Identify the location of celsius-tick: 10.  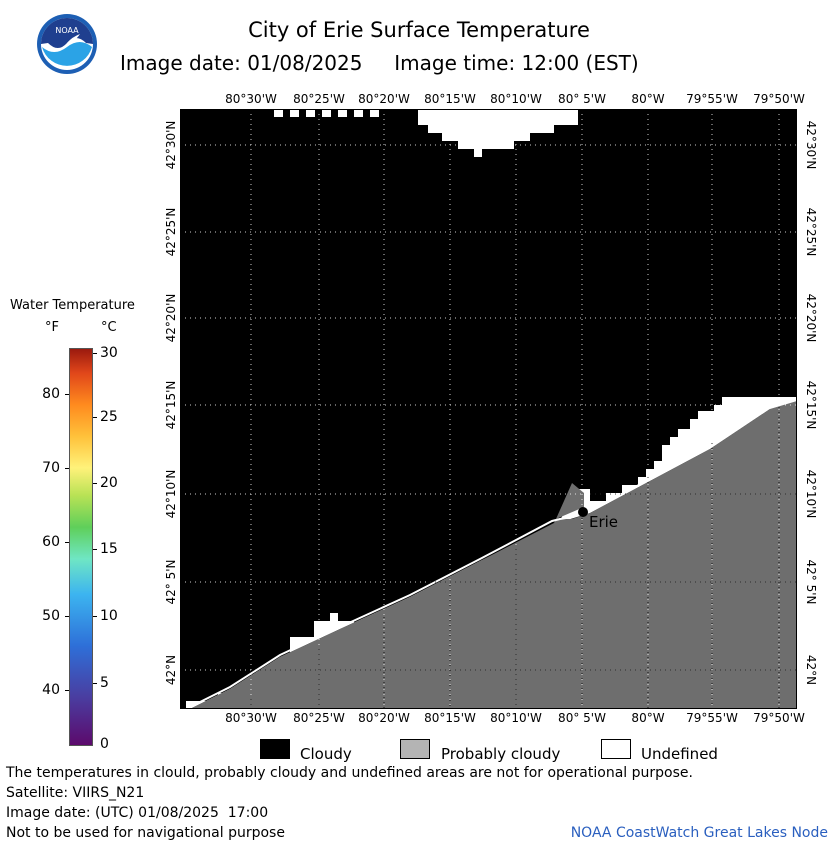
(109, 616).